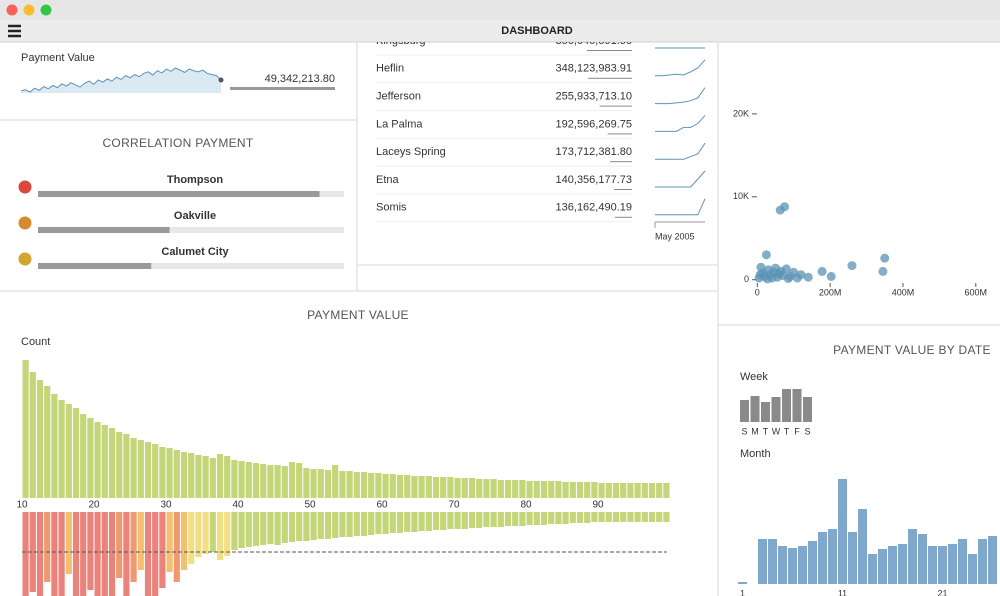  I want to click on x-tick-label: M, so click(755, 431).